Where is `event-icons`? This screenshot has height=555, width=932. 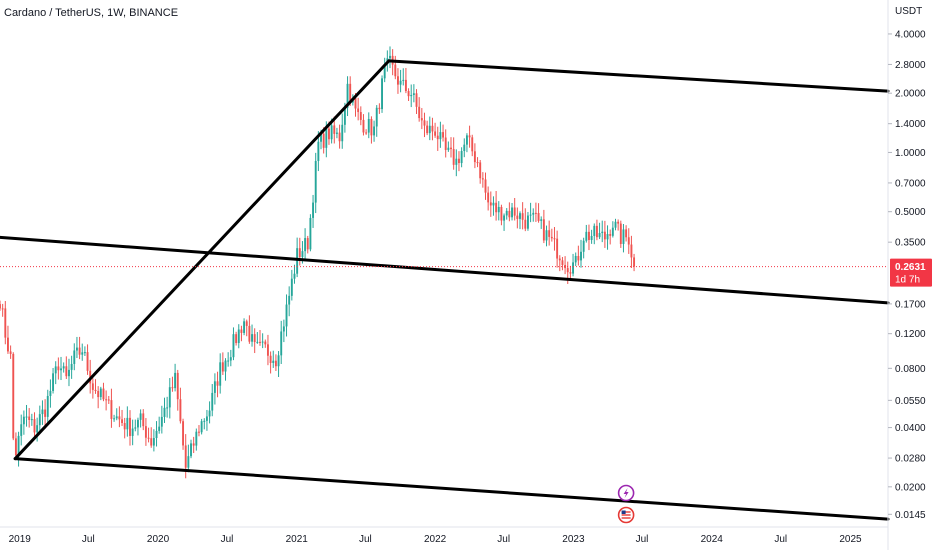 event-icons is located at coordinates (626, 504).